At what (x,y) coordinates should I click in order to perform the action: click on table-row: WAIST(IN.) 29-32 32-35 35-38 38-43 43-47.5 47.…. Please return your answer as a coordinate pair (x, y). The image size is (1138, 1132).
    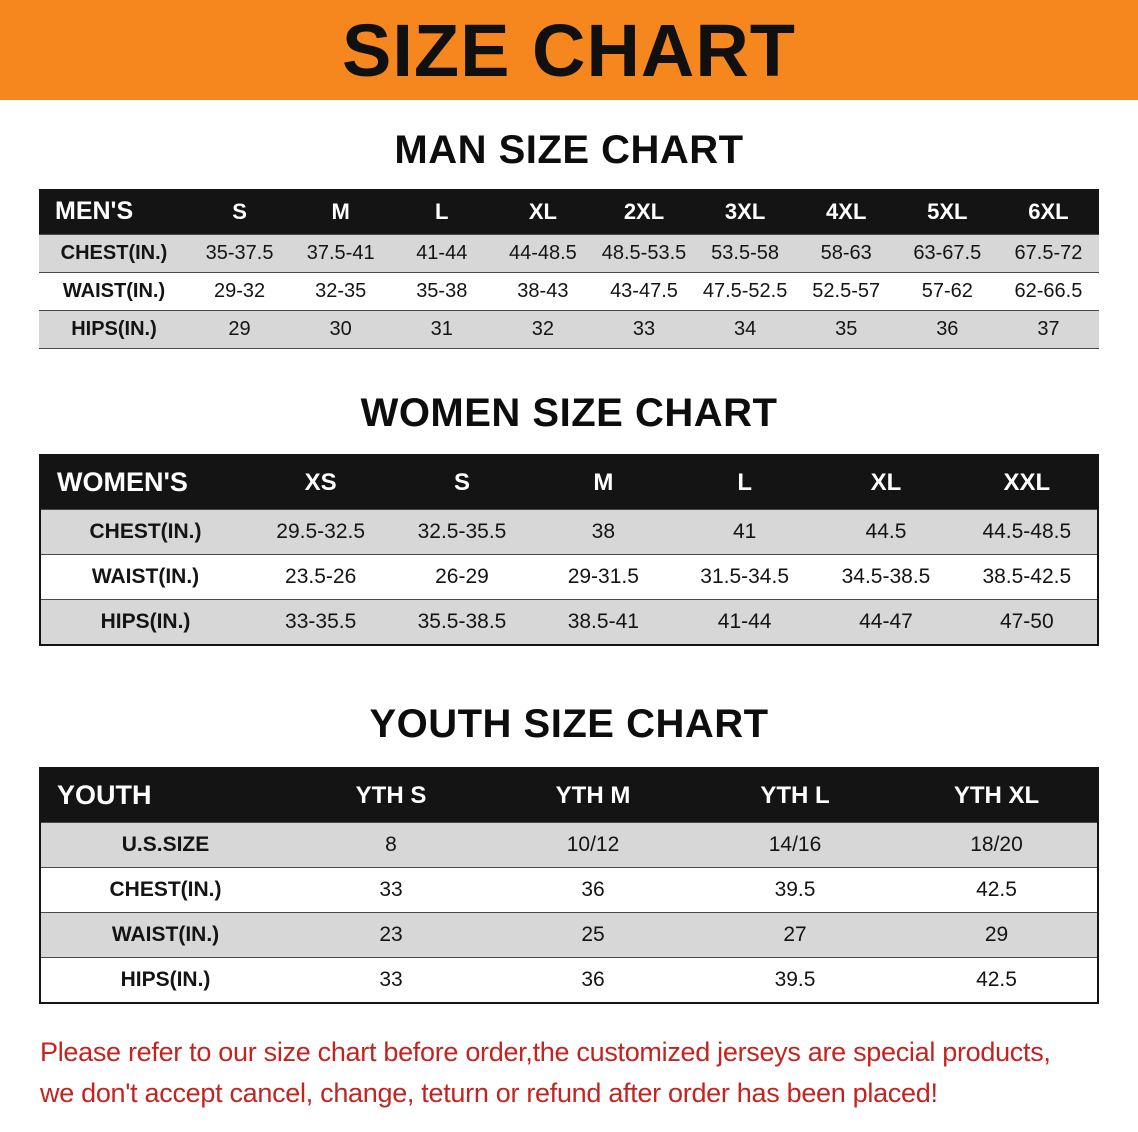
    Looking at the image, I should click on (569, 291).